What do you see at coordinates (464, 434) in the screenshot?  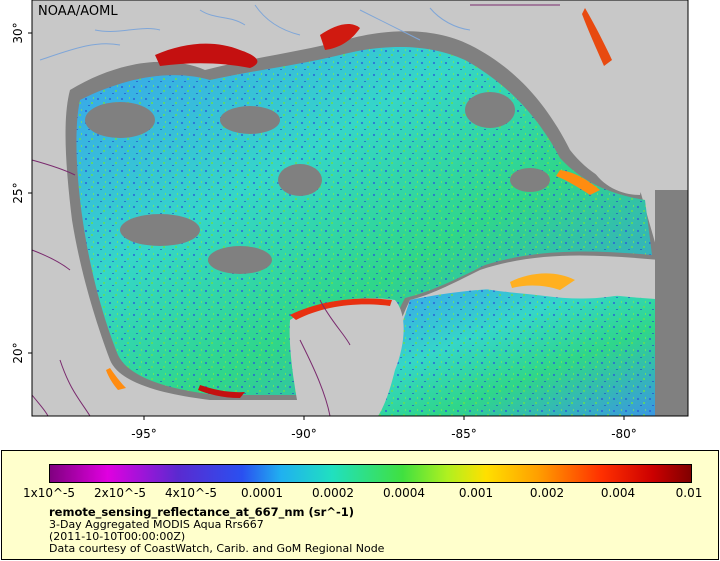 I see `lon-label-85: -85°` at bounding box center [464, 434].